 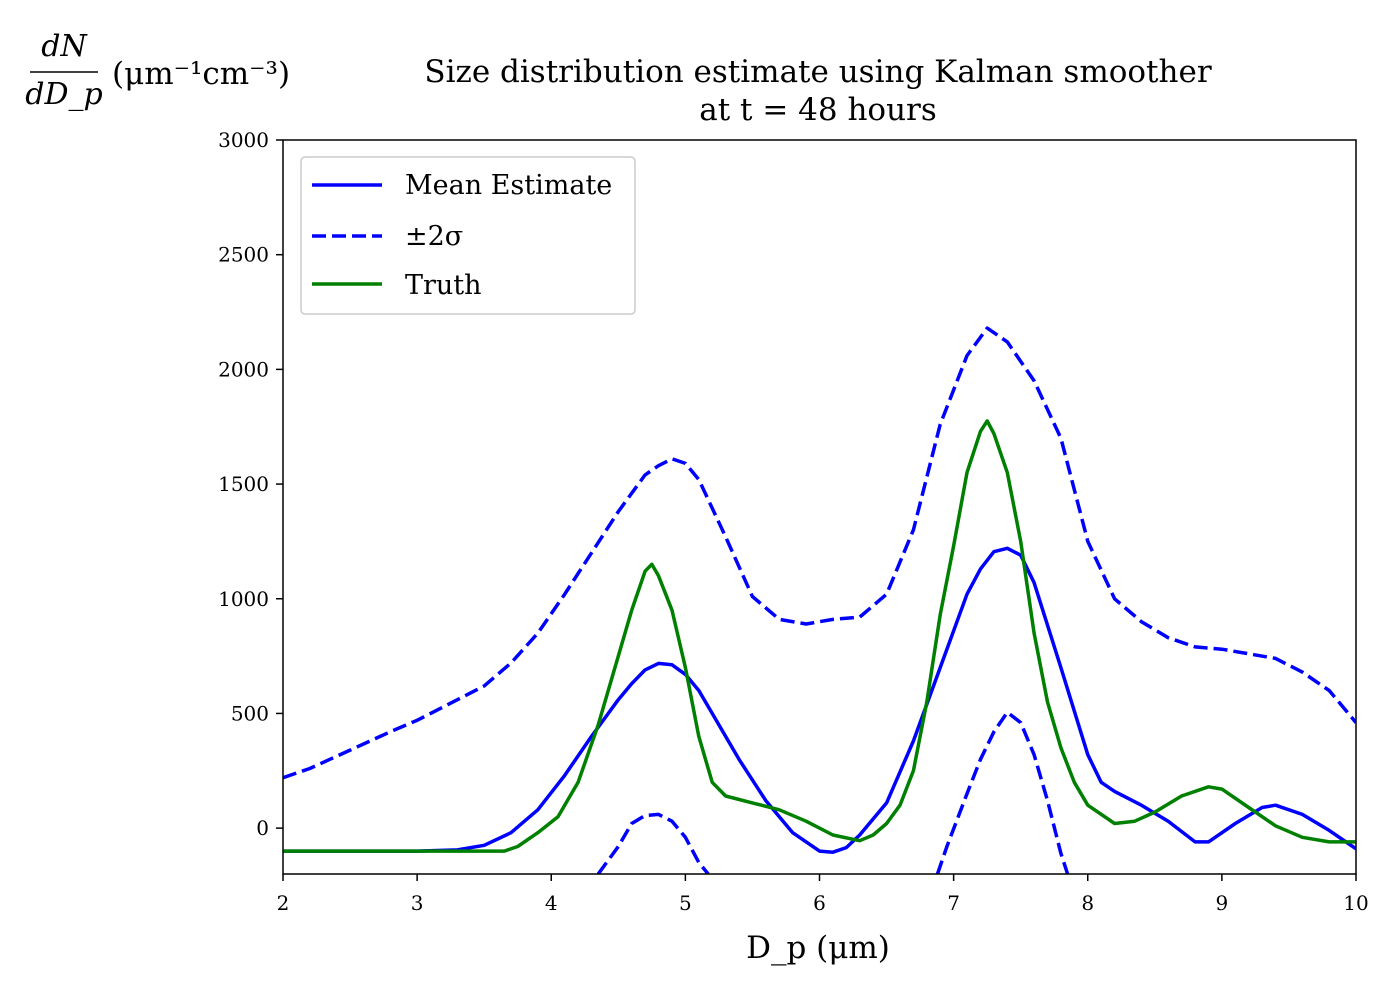 What do you see at coordinates (397, 285) in the screenshot?
I see `legend-item-truth: Truth` at bounding box center [397, 285].